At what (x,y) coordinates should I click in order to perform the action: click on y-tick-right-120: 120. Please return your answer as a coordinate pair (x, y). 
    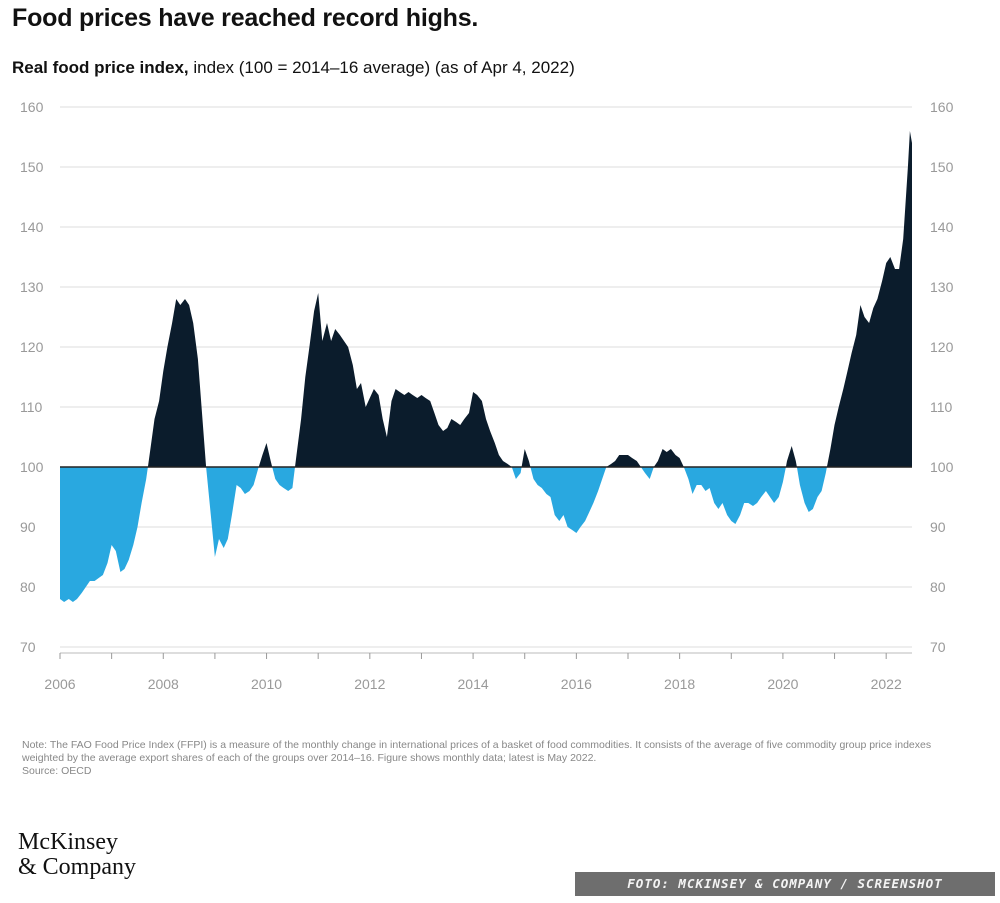
    Looking at the image, I should click on (942, 347).